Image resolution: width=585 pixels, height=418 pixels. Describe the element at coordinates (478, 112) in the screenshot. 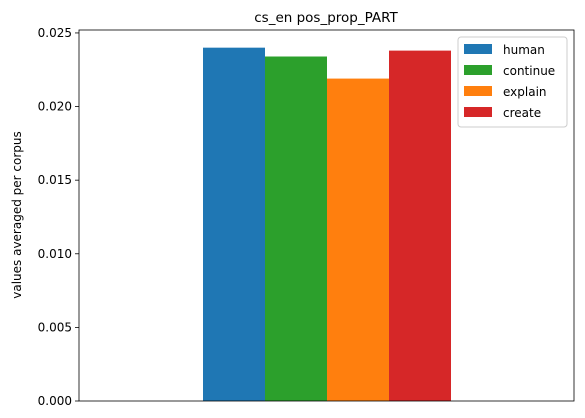

I see `legend-swatch-create` at that location.